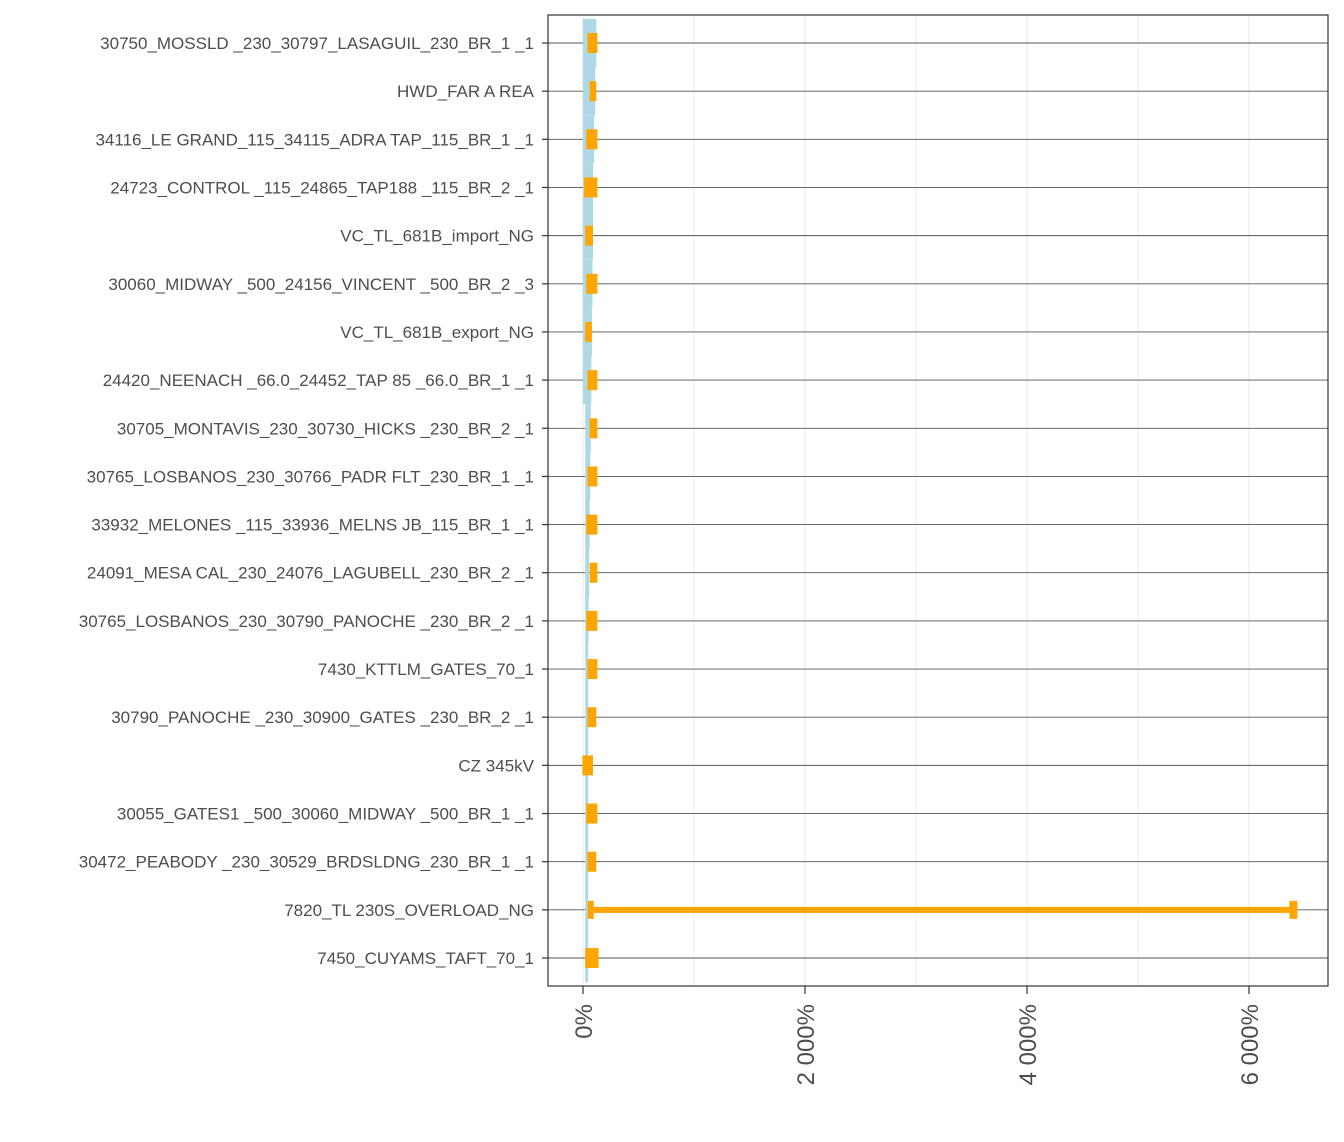 Image resolution: width=1344 pixels, height=1142 pixels. Describe the element at coordinates (409, 910) in the screenshot. I see `category-label: 7820_TL 230S_OVERLOAD_NG` at that location.